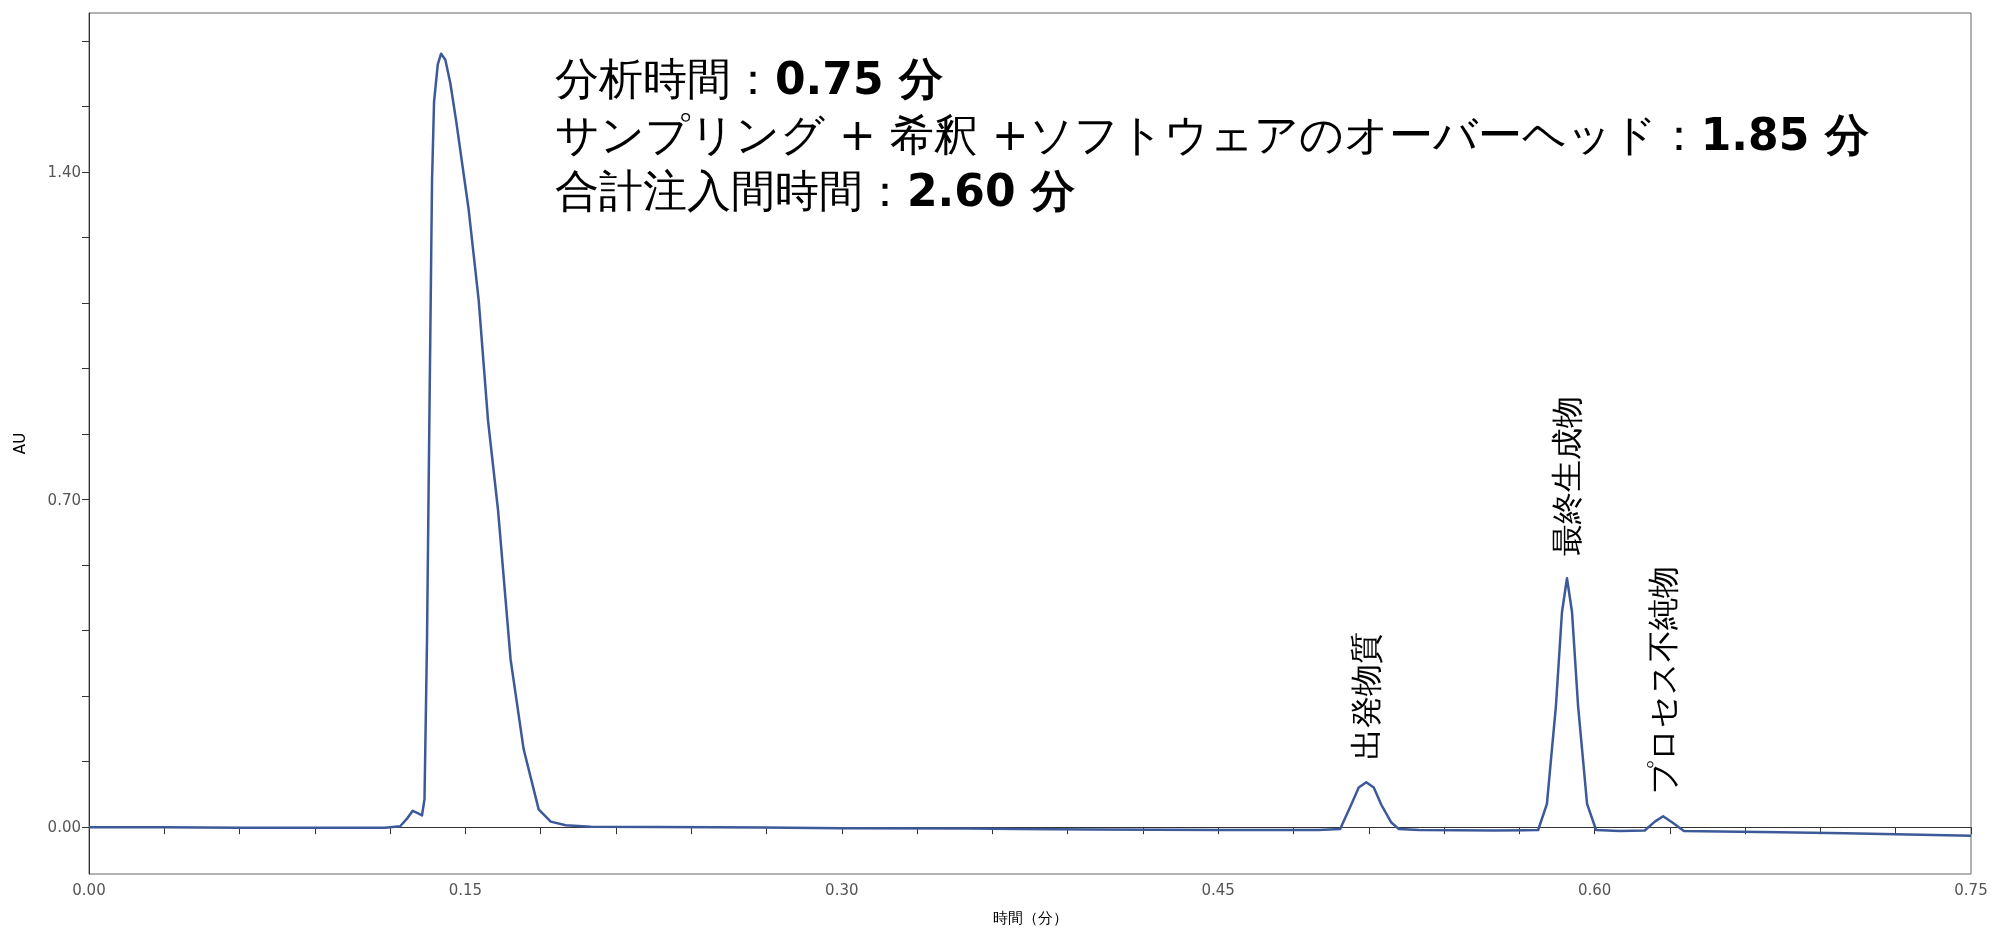  What do you see at coordinates (1218, 889) in the screenshot?
I see `x-tick-label: 0.45` at bounding box center [1218, 889].